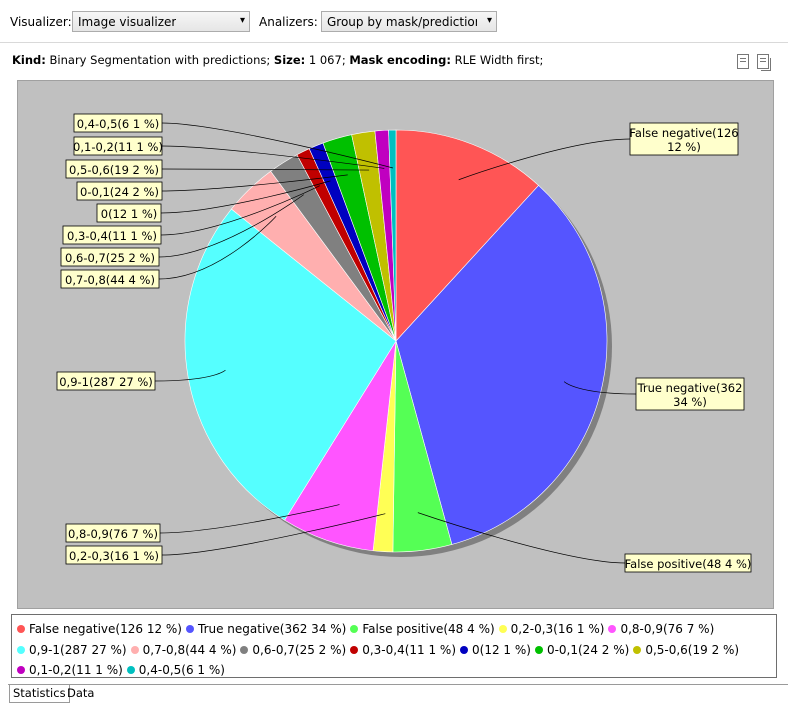 This screenshot has height=714, width=788. I want to click on legend-label: 0,7-0,8(44 4 %), so click(189, 649).